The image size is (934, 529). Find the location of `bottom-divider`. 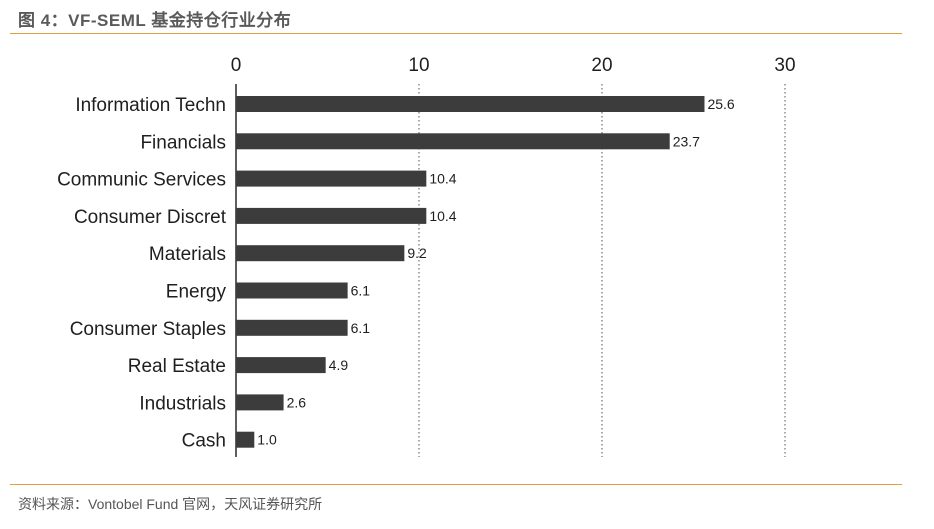

bottom-divider is located at coordinates (456, 484).